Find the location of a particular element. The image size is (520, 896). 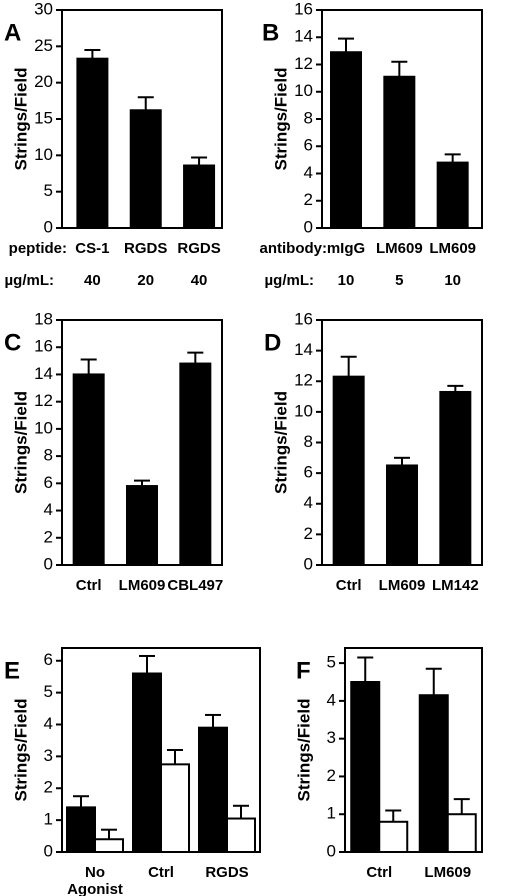

x-tick-label: CS-1 is located at coordinates (92, 248).